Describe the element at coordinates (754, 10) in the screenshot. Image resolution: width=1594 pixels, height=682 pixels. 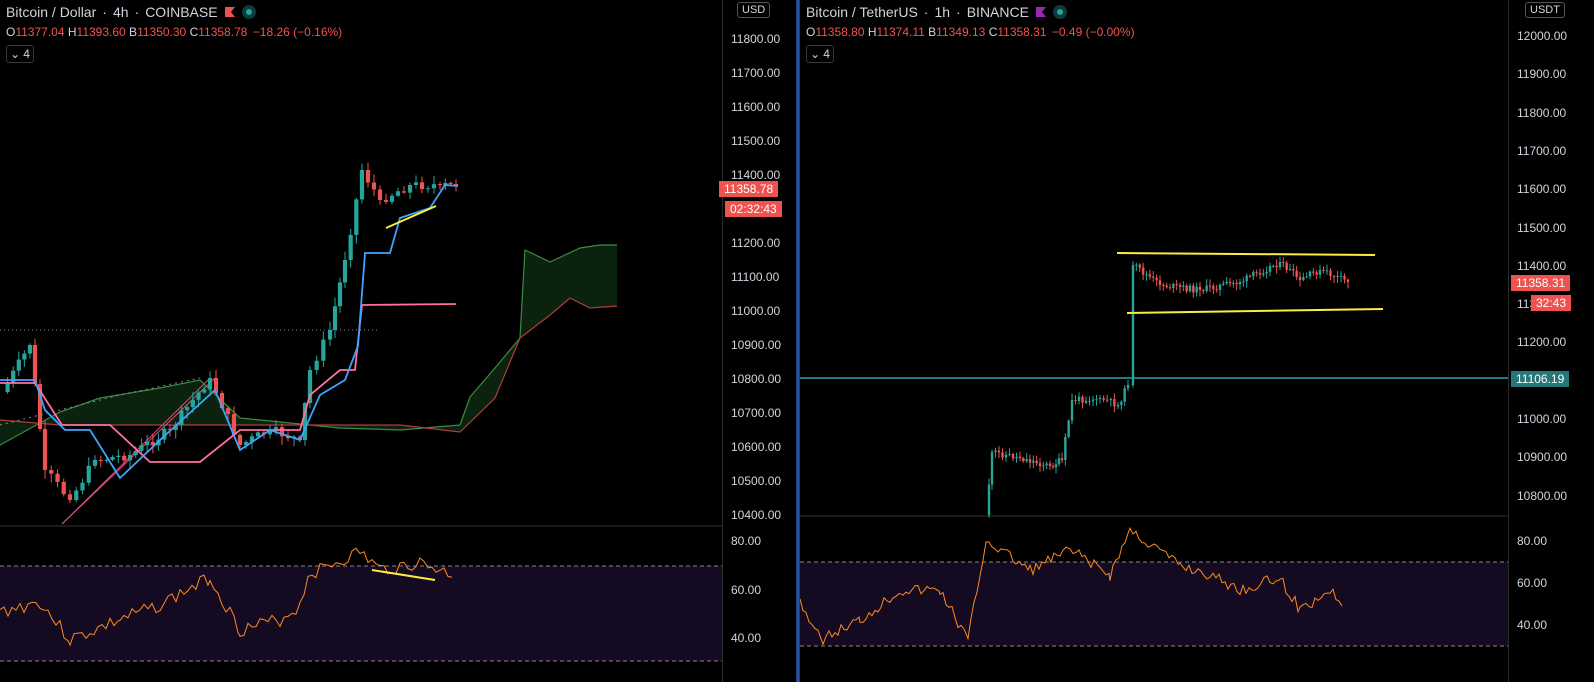
I see `left-unit-label: USD` at that location.